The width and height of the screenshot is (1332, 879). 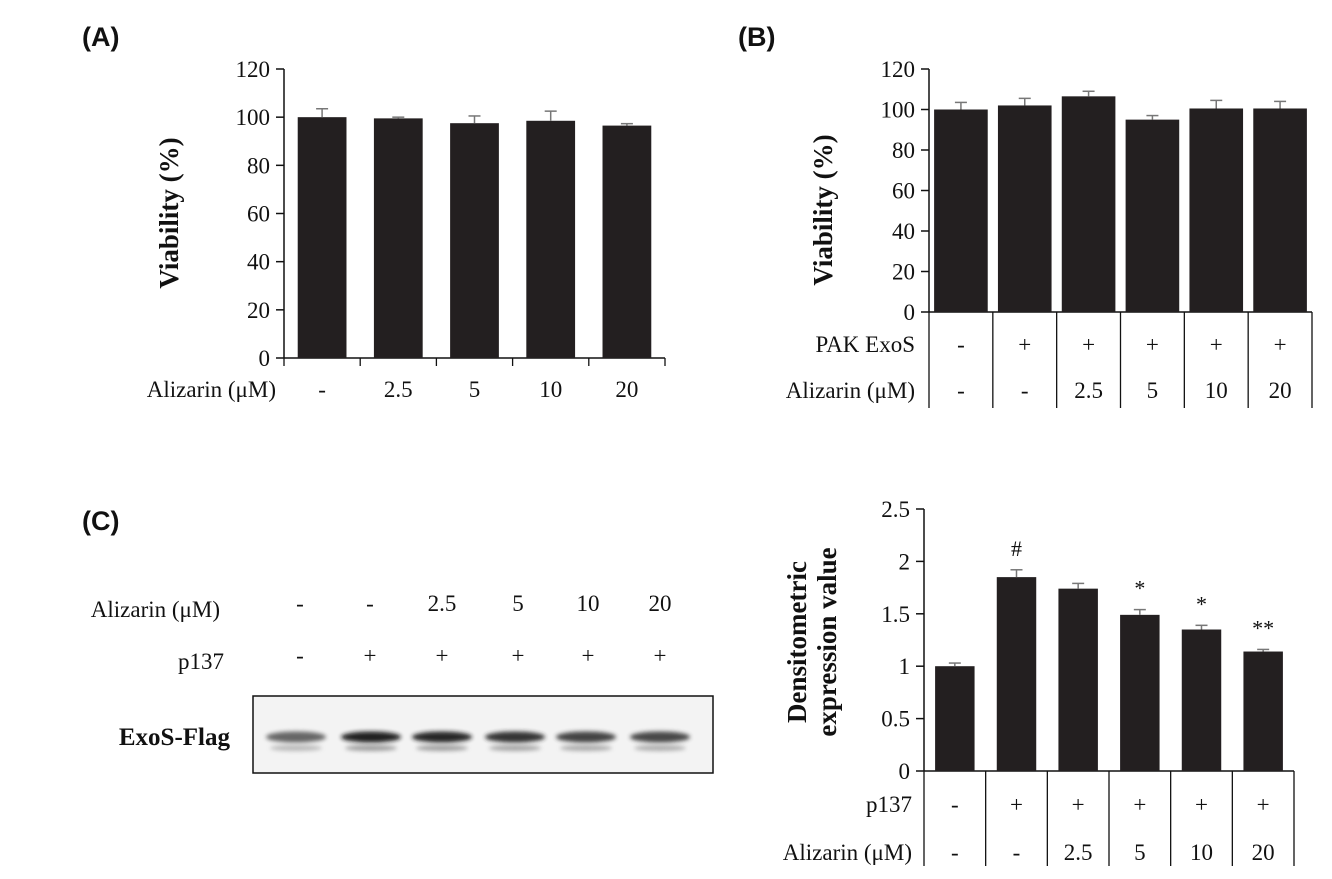 What do you see at coordinates (1263, 627) in the screenshot?
I see `significance-marker: **` at bounding box center [1263, 627].